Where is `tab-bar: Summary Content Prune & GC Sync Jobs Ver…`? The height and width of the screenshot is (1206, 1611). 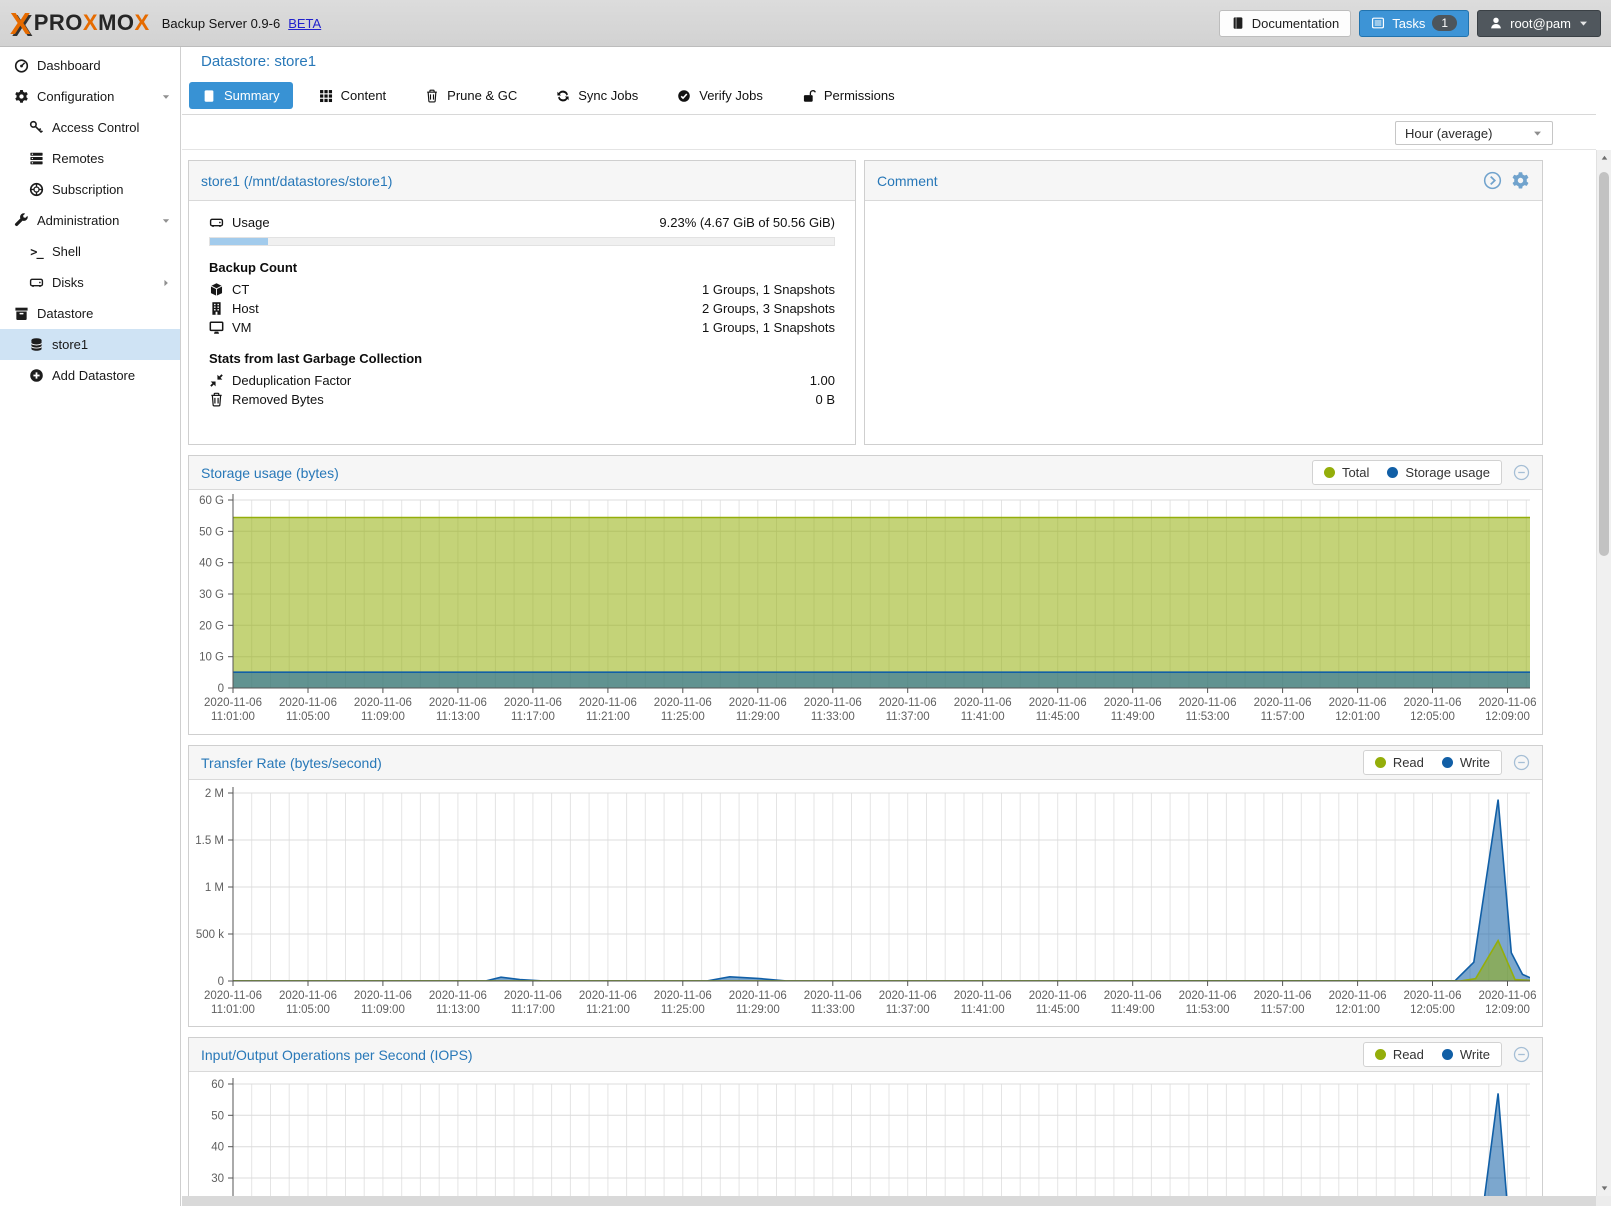
tab-bar: Summary Content Prune & GC Sync Jobs Ver… is located at coordinates (548, 95).